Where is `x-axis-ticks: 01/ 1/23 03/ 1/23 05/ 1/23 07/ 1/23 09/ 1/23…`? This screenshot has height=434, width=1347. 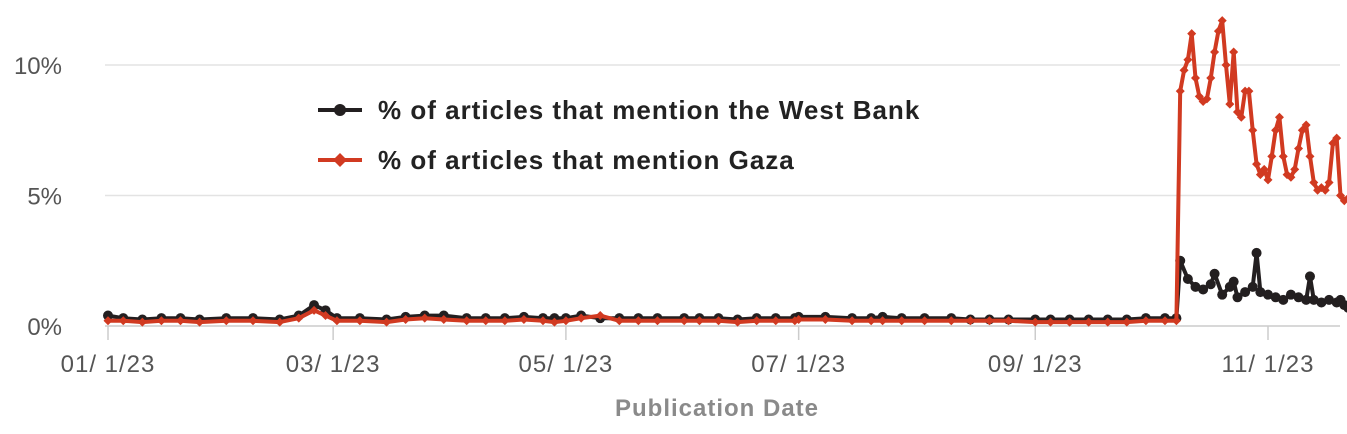
x-axis-ticks: 01/ 1/23 03/ 1/23 05/ 1/23 07/ 1/23 09/ 1/23… is located at coordinates (688, 352).